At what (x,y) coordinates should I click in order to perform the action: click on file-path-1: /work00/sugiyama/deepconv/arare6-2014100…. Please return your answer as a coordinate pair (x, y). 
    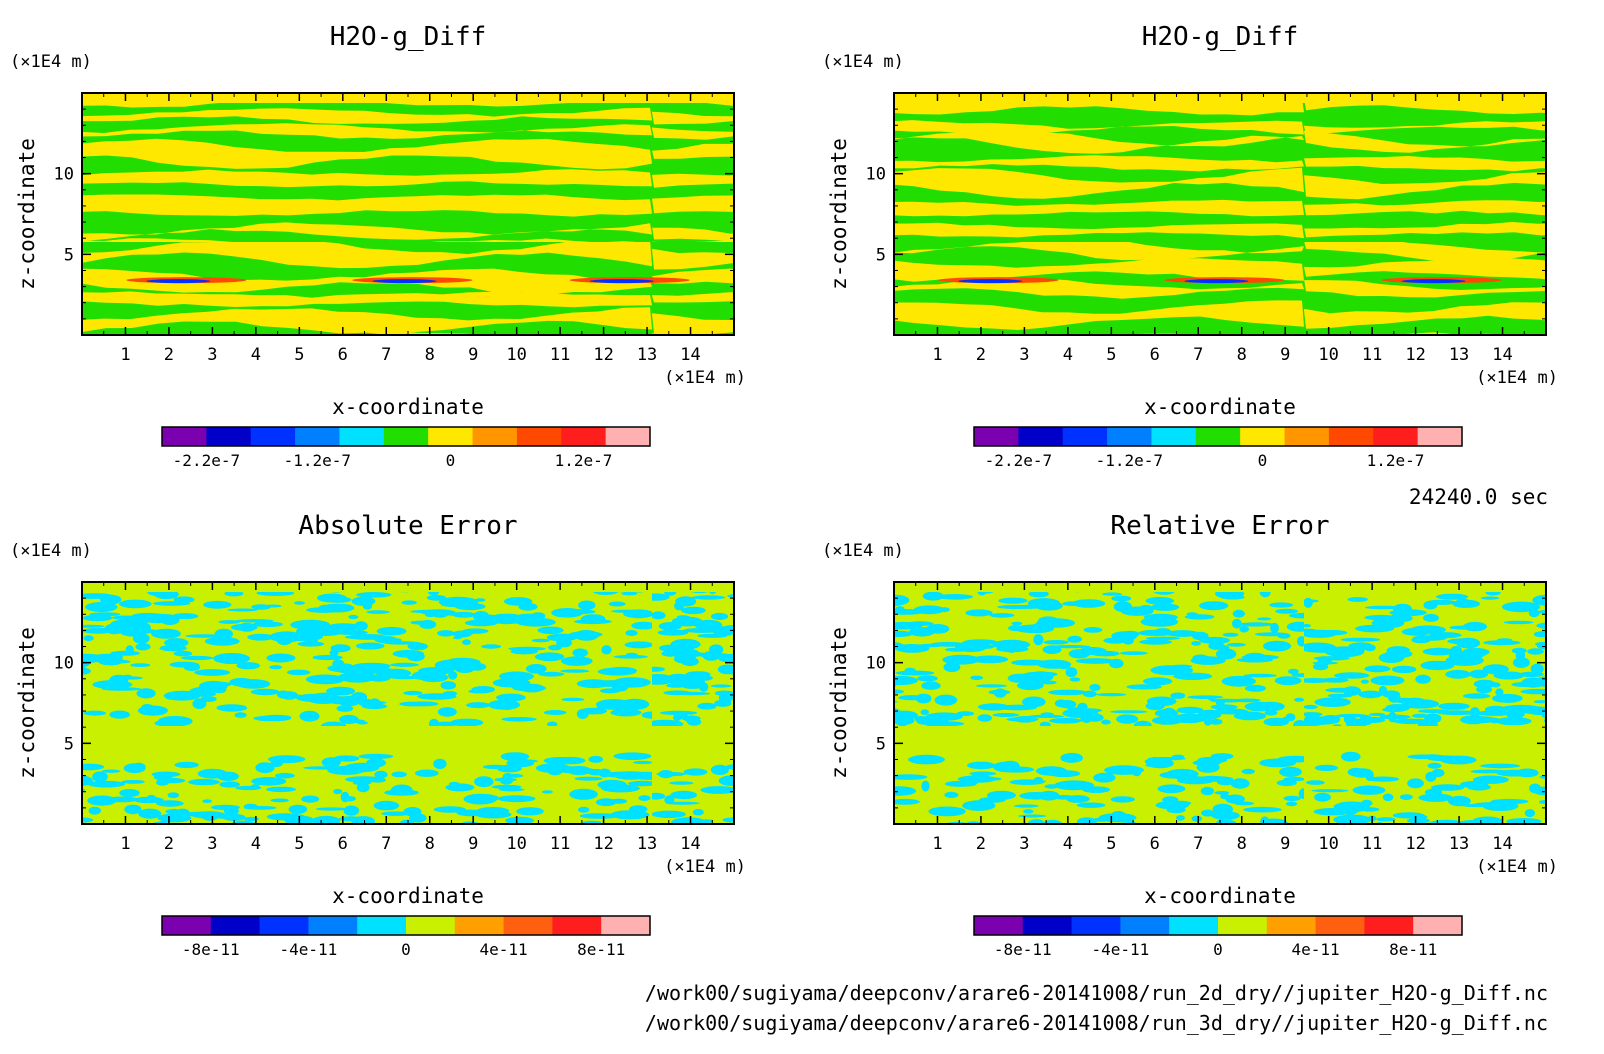
    Looking at the image, I should click on (1096, 993).